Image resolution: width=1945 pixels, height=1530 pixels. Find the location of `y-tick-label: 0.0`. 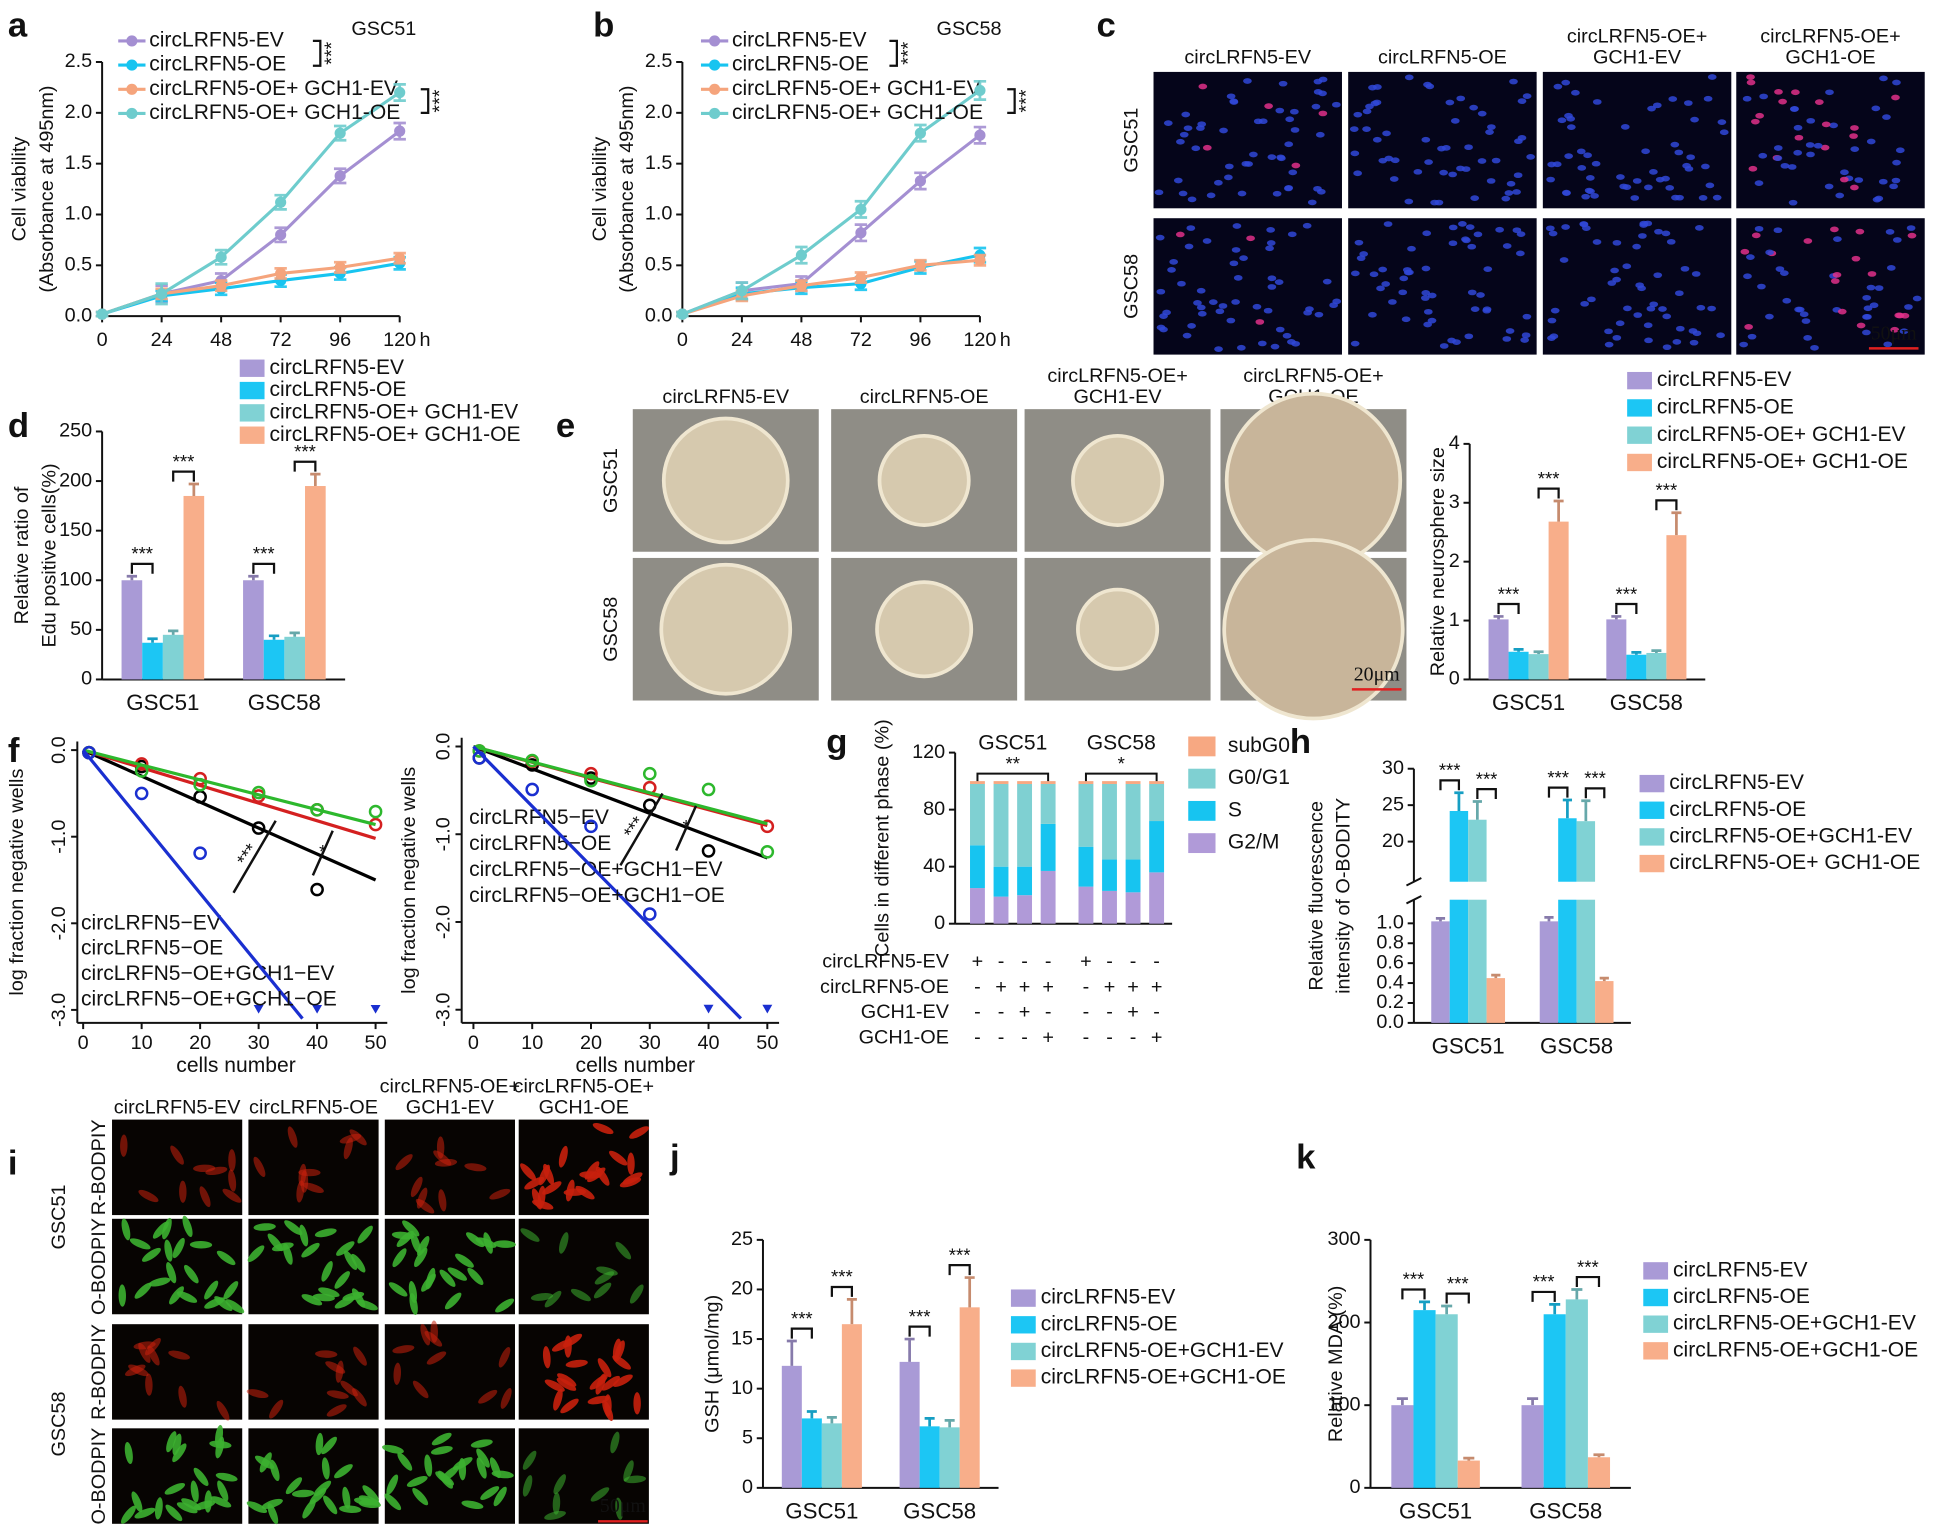

y-tick-label: 0.0 is located at coordinates (59, 750).